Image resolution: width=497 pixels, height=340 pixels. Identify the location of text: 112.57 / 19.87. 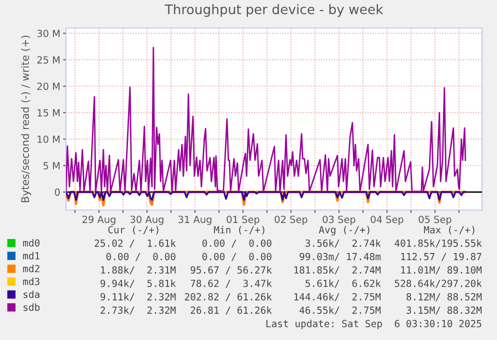
(441, 257).